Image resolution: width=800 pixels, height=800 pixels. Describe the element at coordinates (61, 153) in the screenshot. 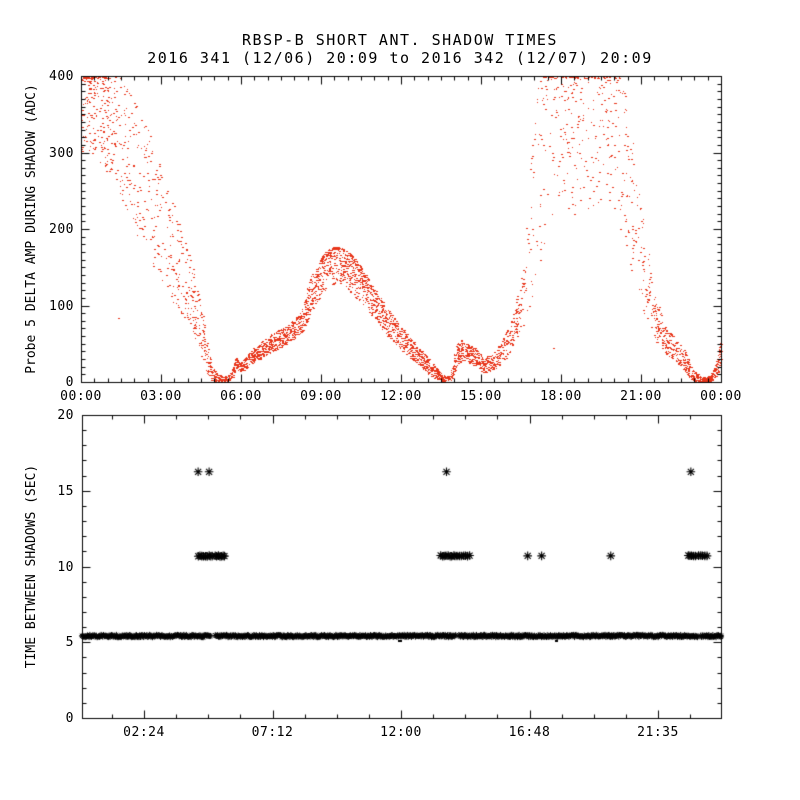

I see `top-y-tick-label: 300` at that location.